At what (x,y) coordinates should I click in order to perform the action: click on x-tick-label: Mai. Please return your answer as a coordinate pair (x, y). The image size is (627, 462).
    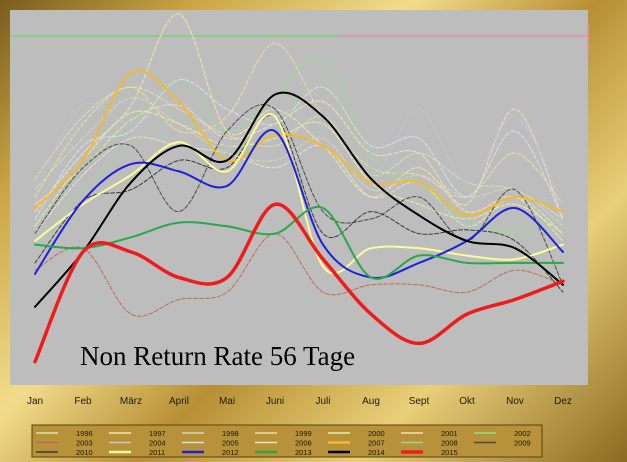
    Looking at the image, I should click on (227, 401).